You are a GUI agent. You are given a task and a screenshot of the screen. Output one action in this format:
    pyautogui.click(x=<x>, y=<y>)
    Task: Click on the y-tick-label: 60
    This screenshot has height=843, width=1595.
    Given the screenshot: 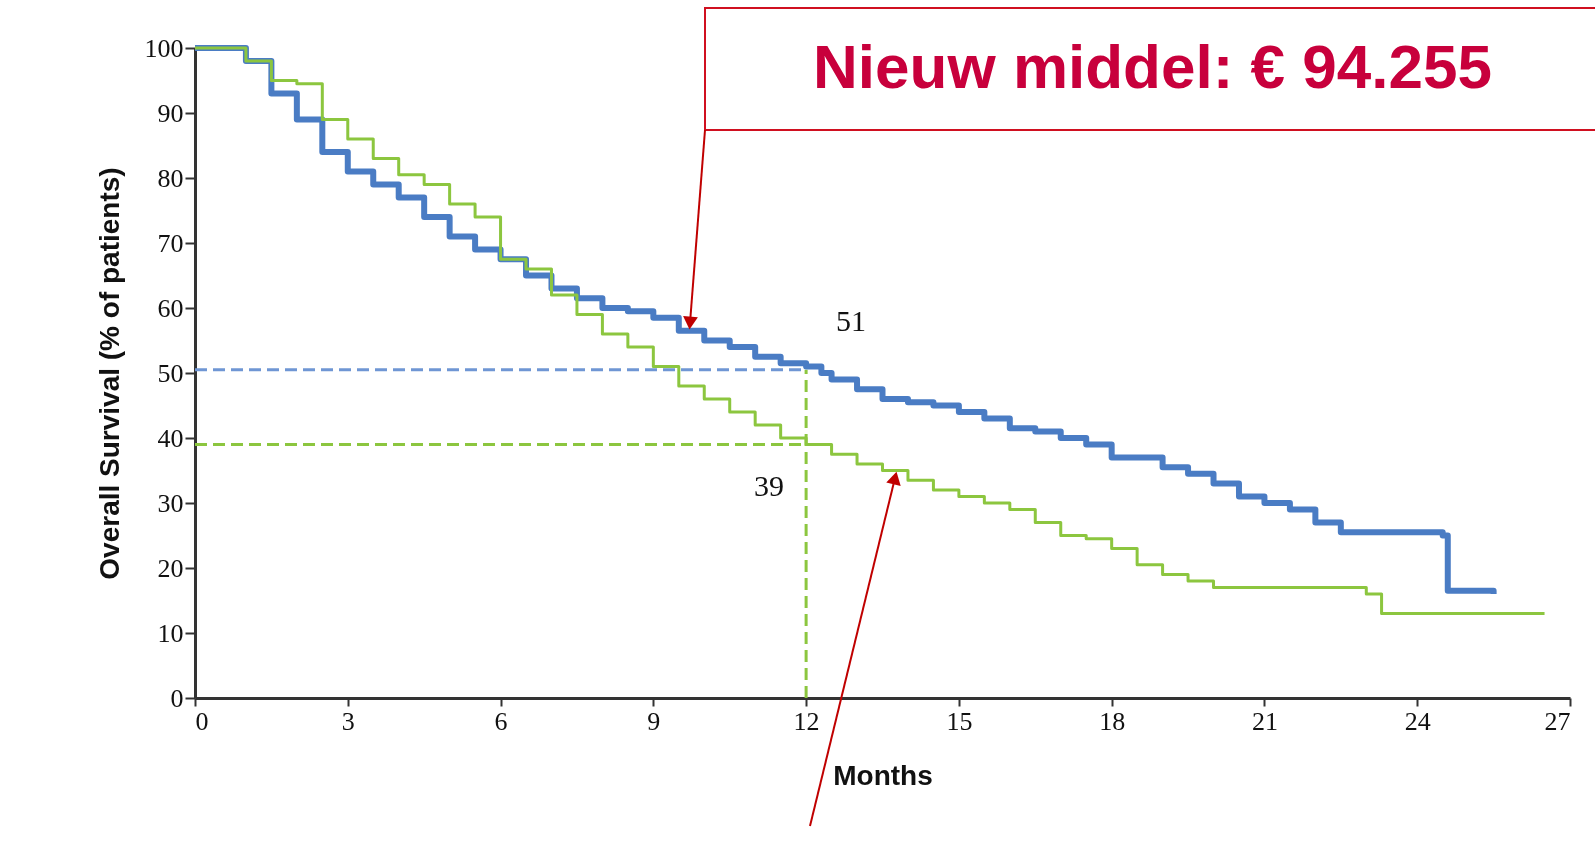 What is the action you would take?
    pyautogui.click(x=170, y=308)
    